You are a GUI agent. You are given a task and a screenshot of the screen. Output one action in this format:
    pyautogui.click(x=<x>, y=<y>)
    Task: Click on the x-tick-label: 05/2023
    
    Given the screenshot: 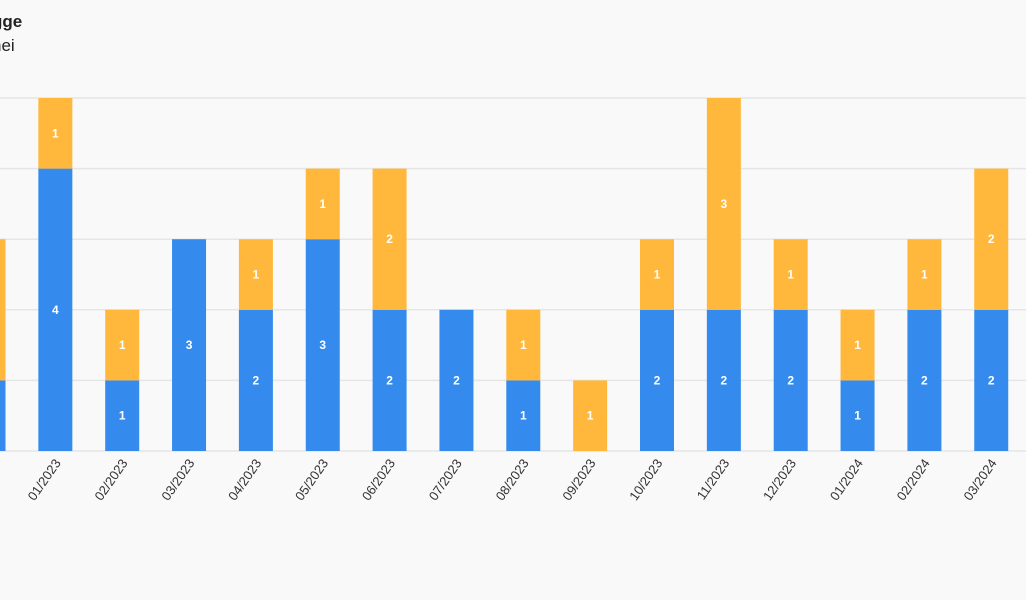 What is the action you would take?
    pyautogui.click(x=311, y=479)
    